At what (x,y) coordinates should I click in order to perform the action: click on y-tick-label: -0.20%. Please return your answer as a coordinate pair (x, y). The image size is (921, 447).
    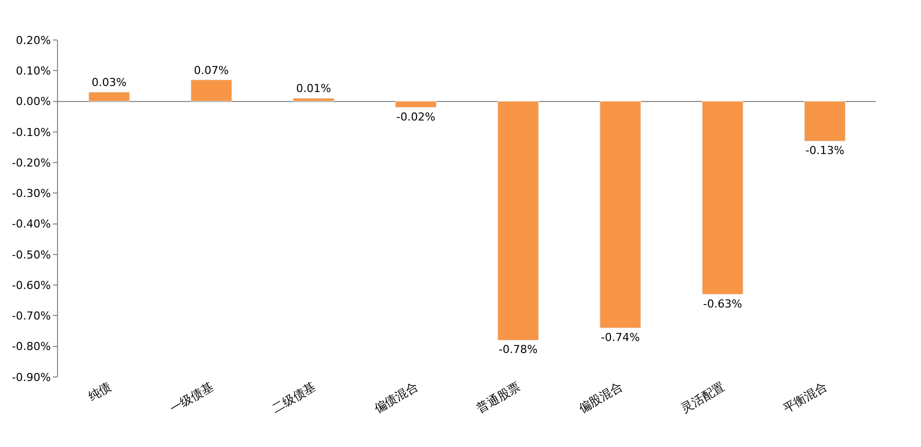
    Looking at the image, I should click on (31, 163).